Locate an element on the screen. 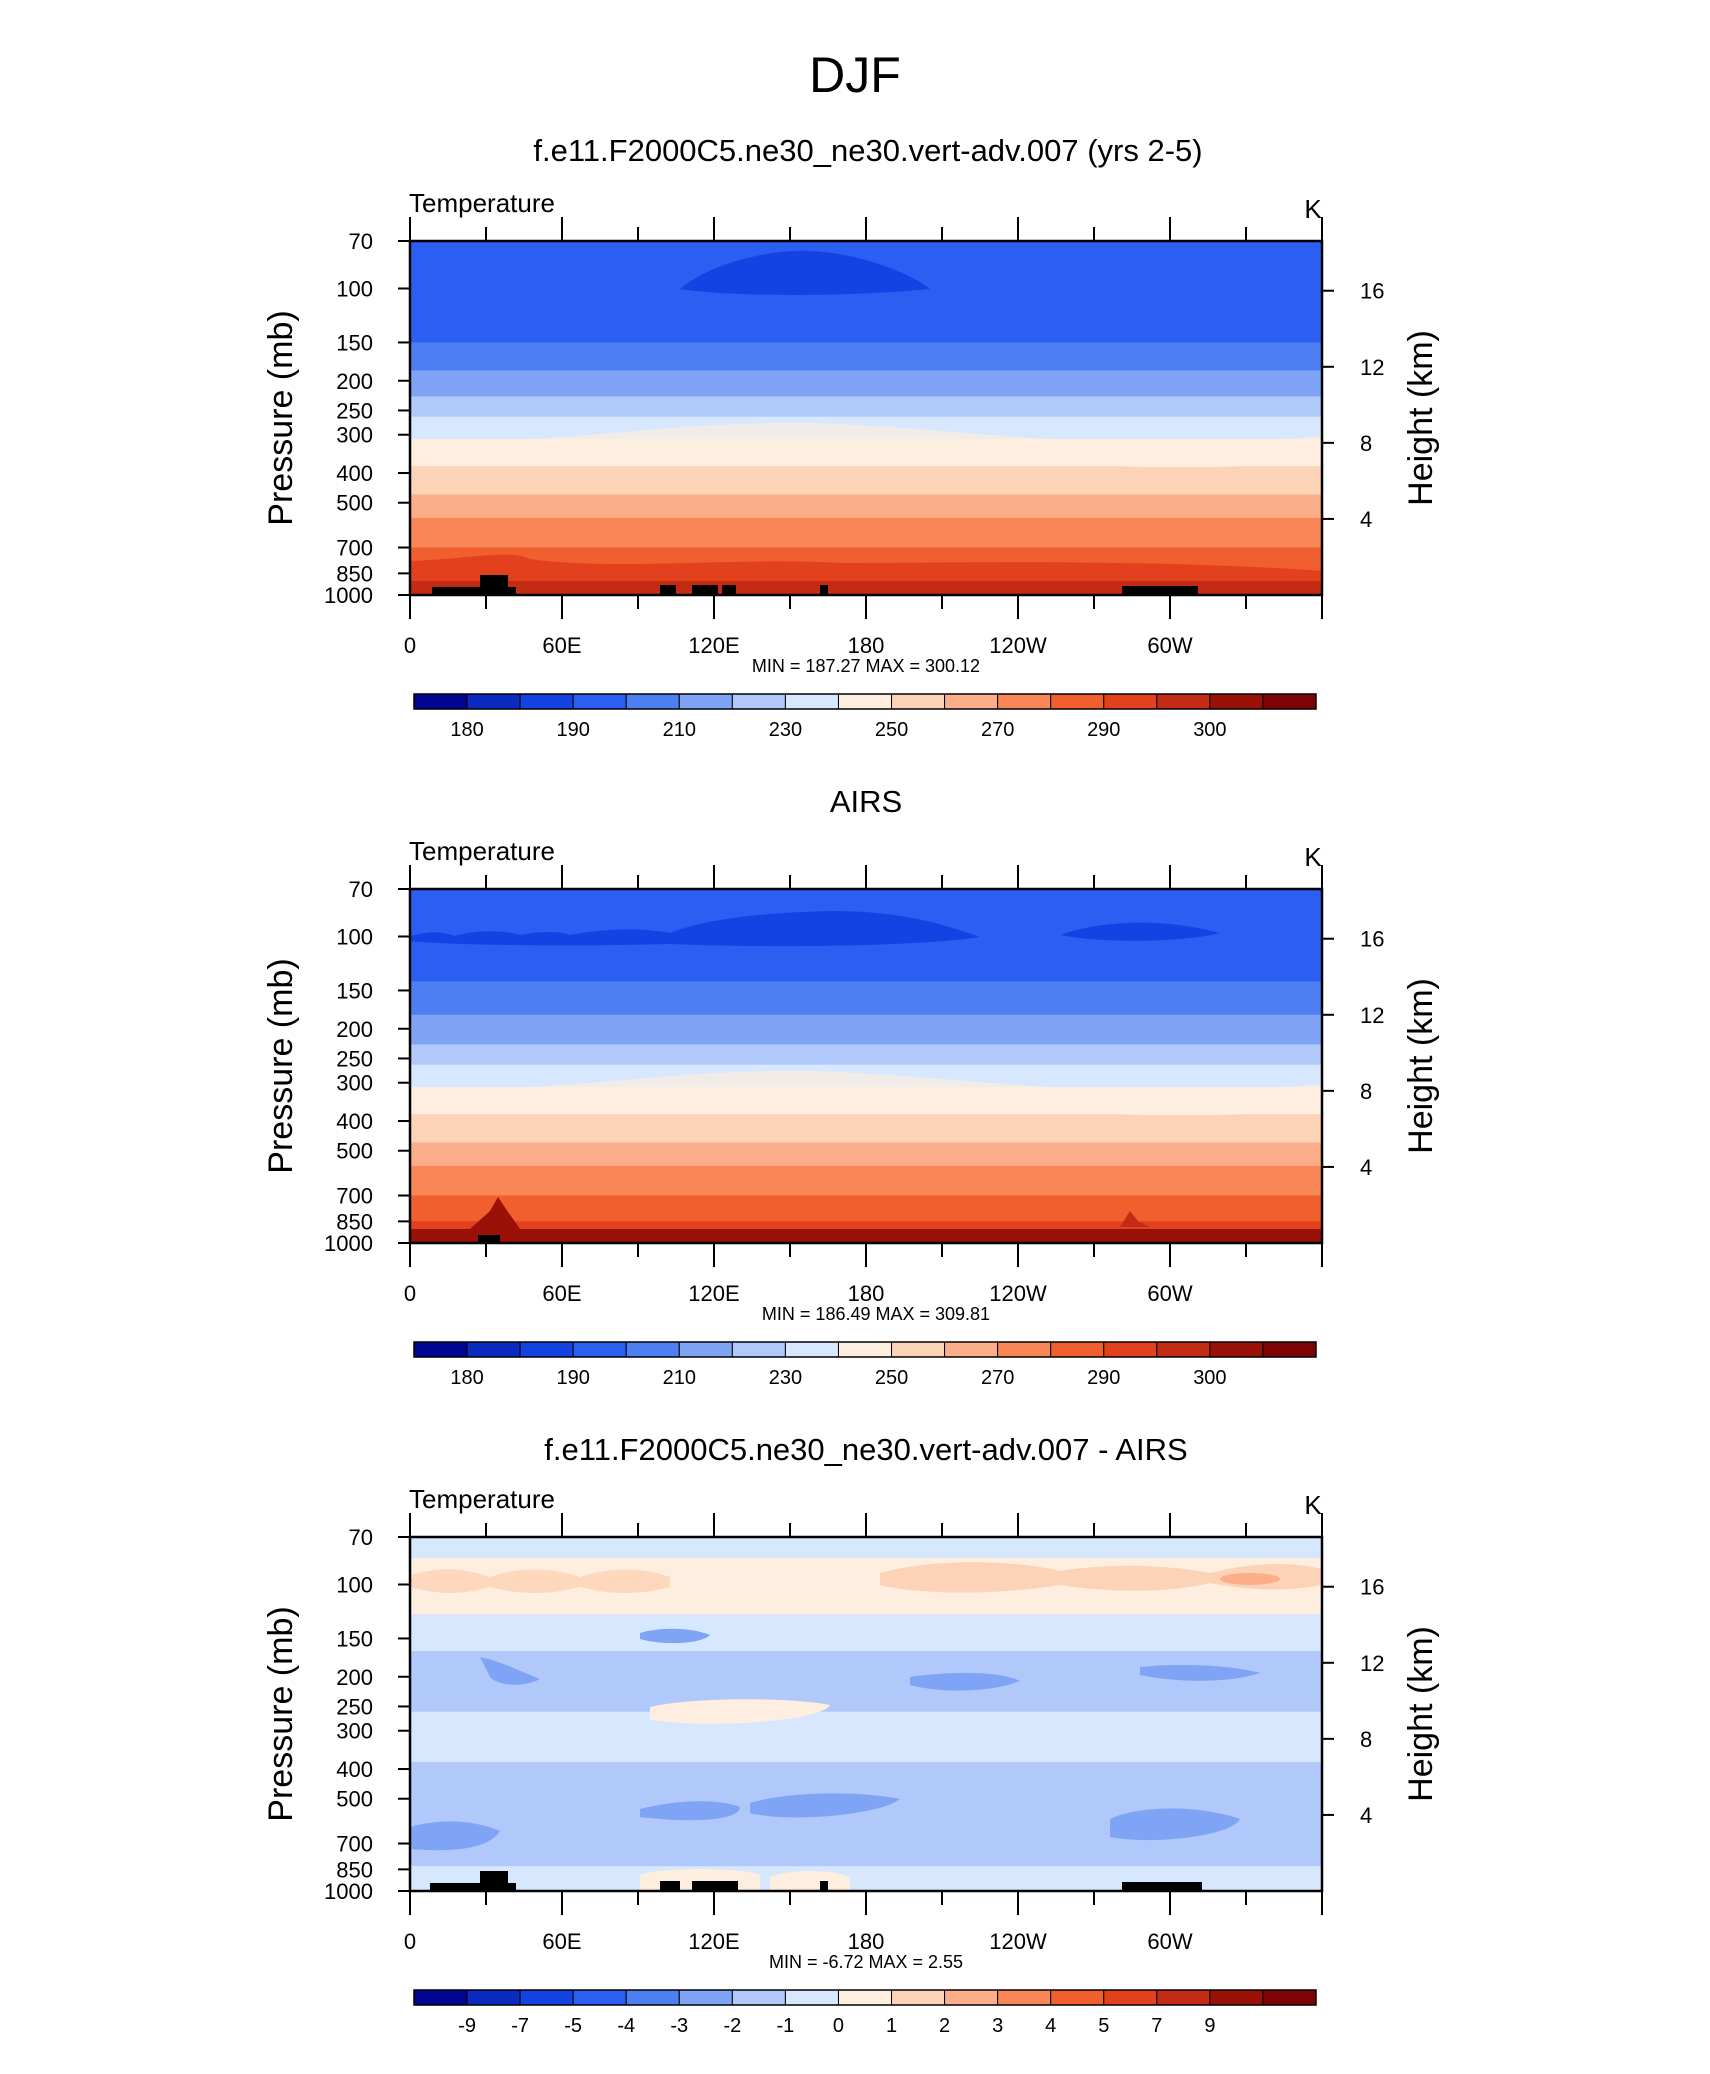 This screenshot has width=1710, height=2074. panel-2-units-label: K is located at coordinates (1313, 857).